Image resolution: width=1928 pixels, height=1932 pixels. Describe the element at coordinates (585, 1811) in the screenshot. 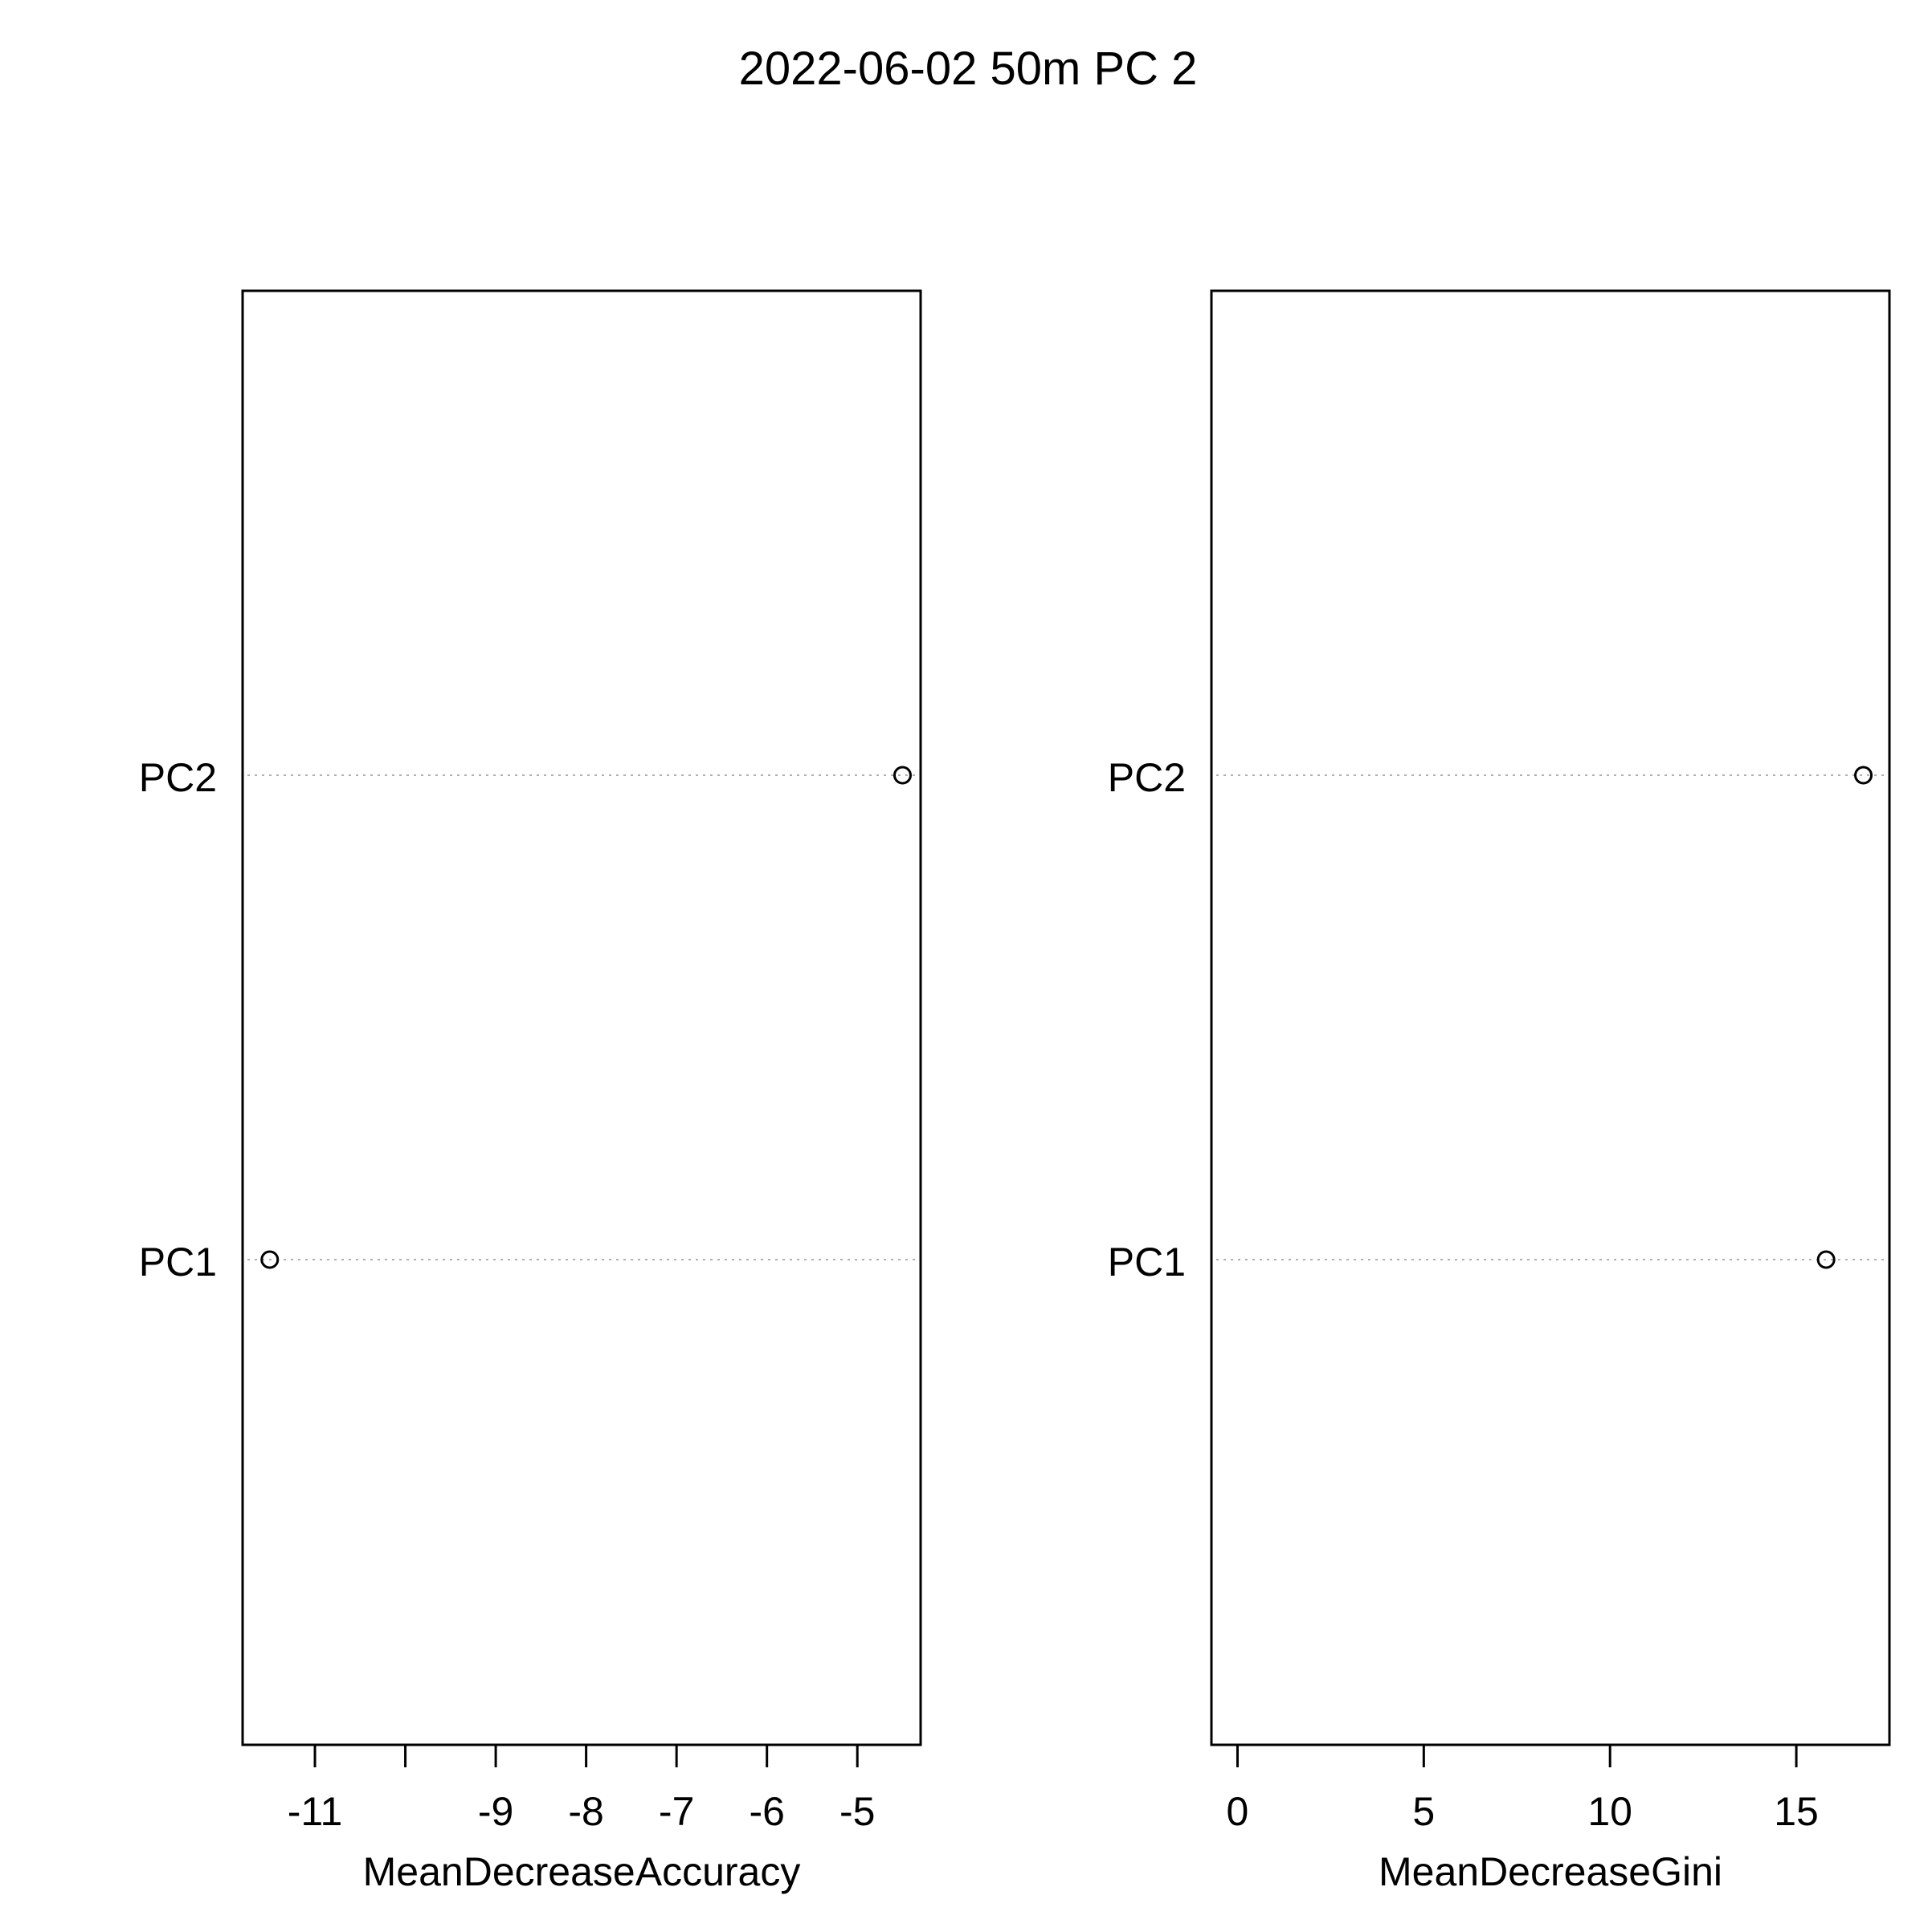

I see `x-tick-label: -8` at that location.